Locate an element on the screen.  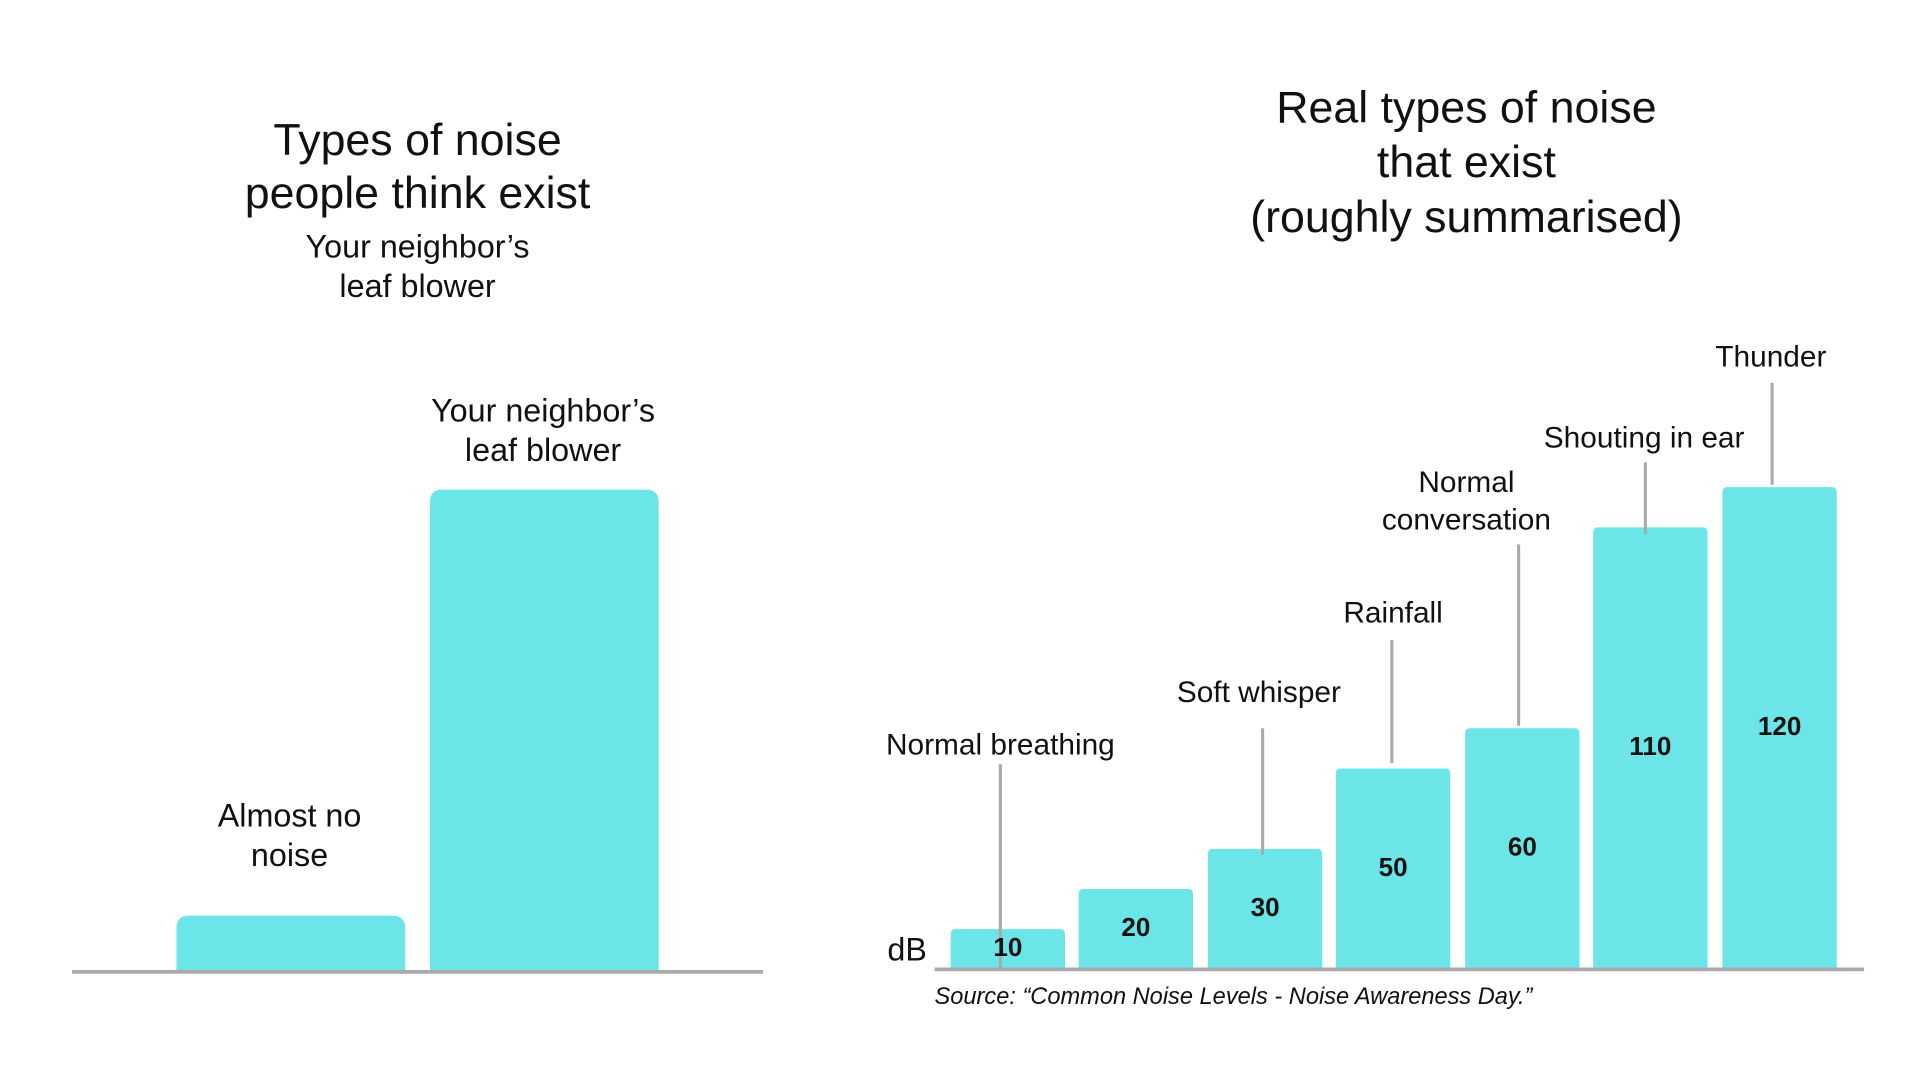
category-label-box: Almost no noise is located at coordinates (289, 835).